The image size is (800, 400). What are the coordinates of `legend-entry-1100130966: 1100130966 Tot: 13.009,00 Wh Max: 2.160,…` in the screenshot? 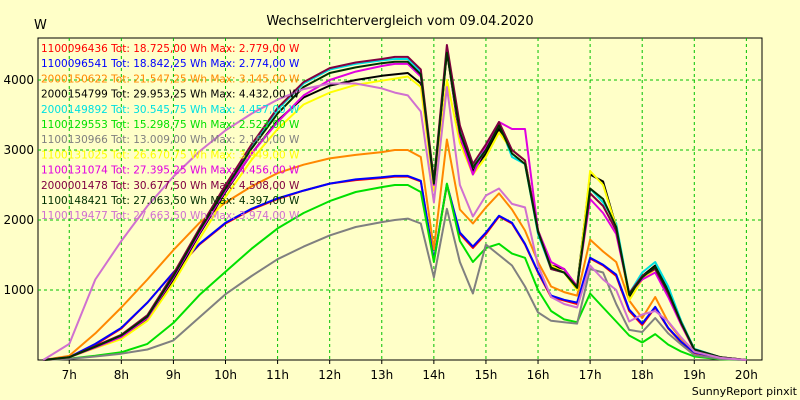 It's located at (170, 140).